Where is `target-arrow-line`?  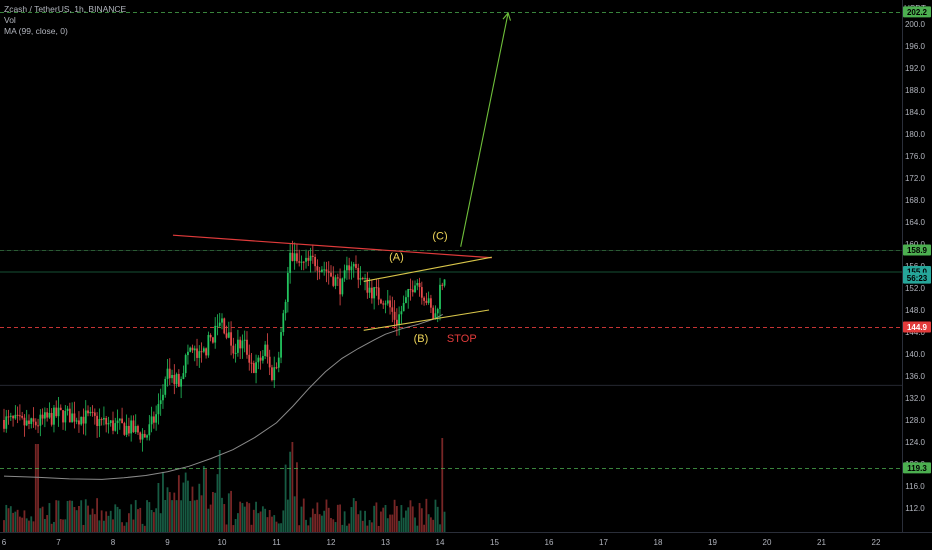
target-arrow-line is located at coordinates (484, 129).